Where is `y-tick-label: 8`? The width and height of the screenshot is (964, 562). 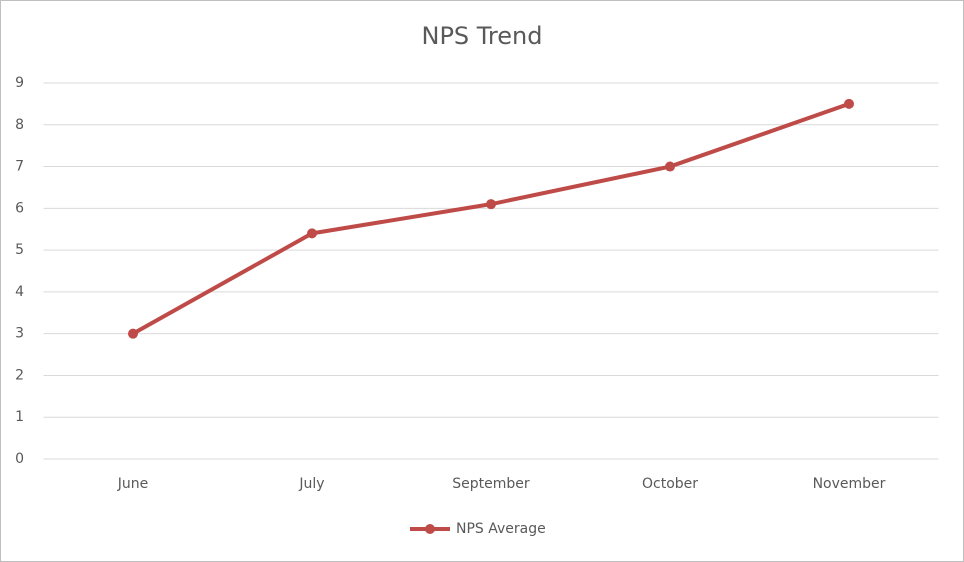
y-tick-label: 8 is located at coordinates (19, 125).